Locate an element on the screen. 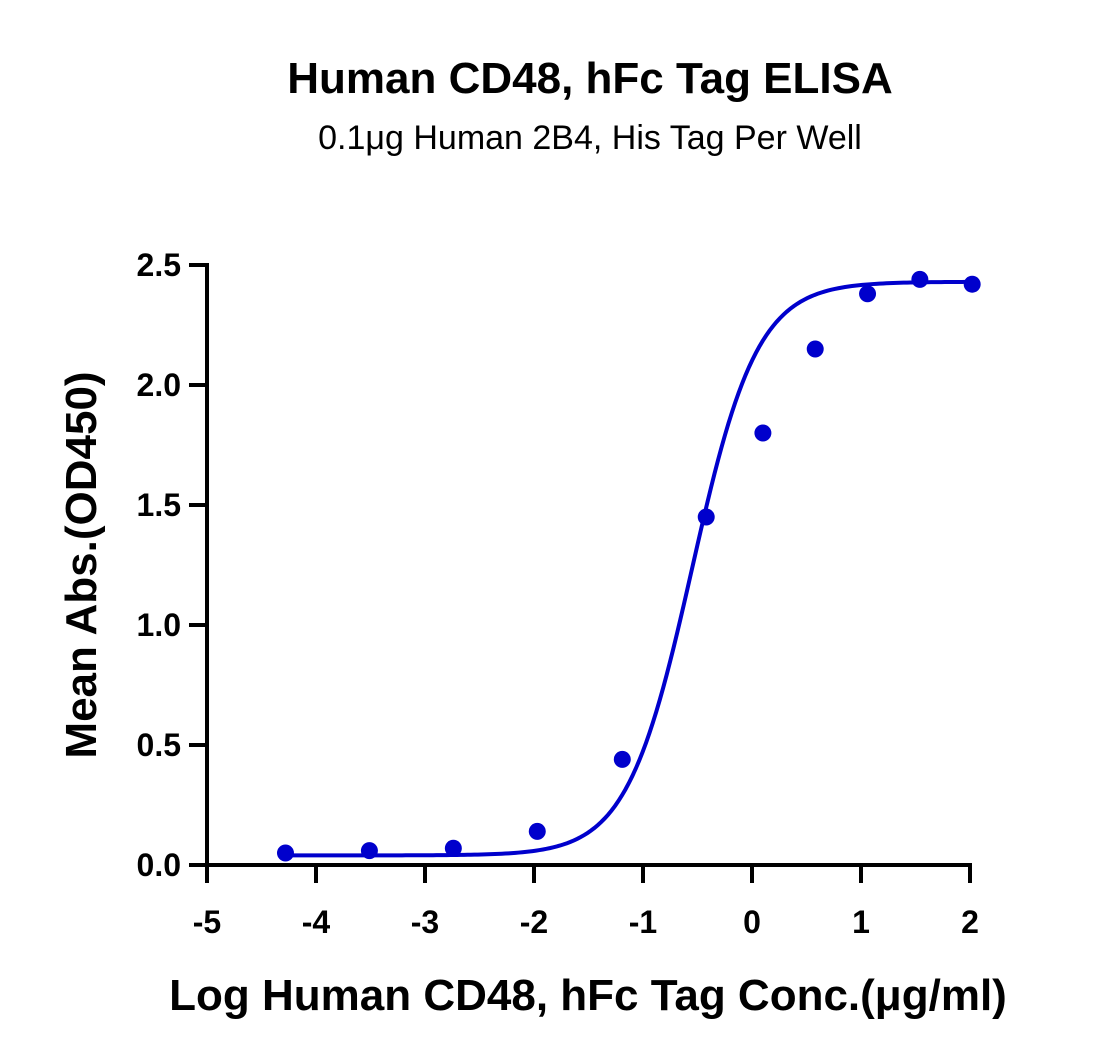  y-tick-label: 2.5 is located at coordinates (159, 265).